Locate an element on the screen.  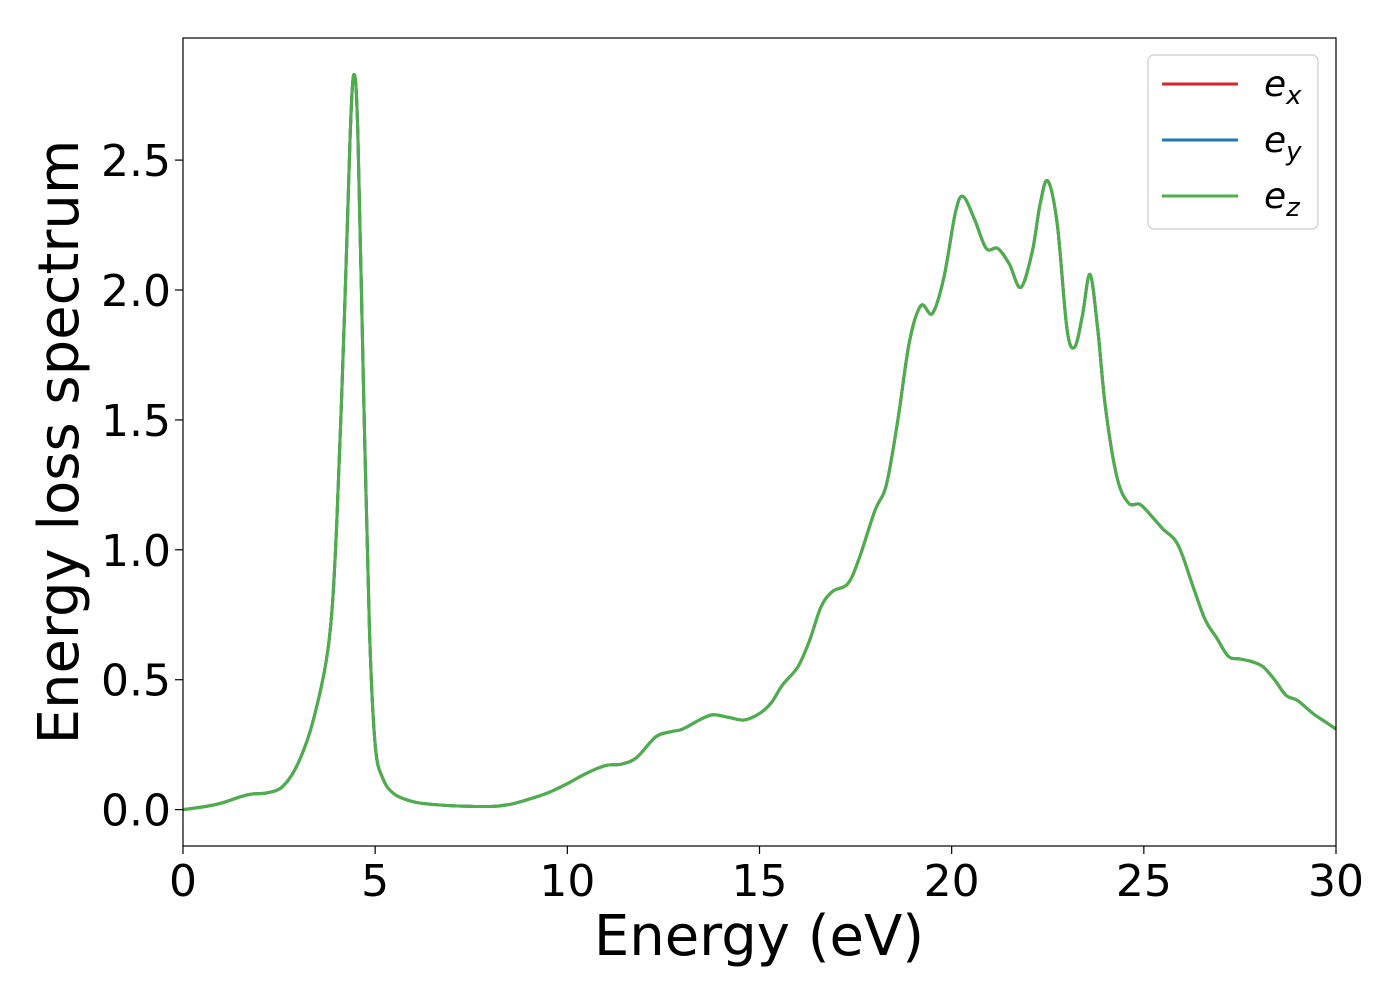
x-axis-ticks: 0 5 10 15 20 25 30 is located at coordinates (766, 876).